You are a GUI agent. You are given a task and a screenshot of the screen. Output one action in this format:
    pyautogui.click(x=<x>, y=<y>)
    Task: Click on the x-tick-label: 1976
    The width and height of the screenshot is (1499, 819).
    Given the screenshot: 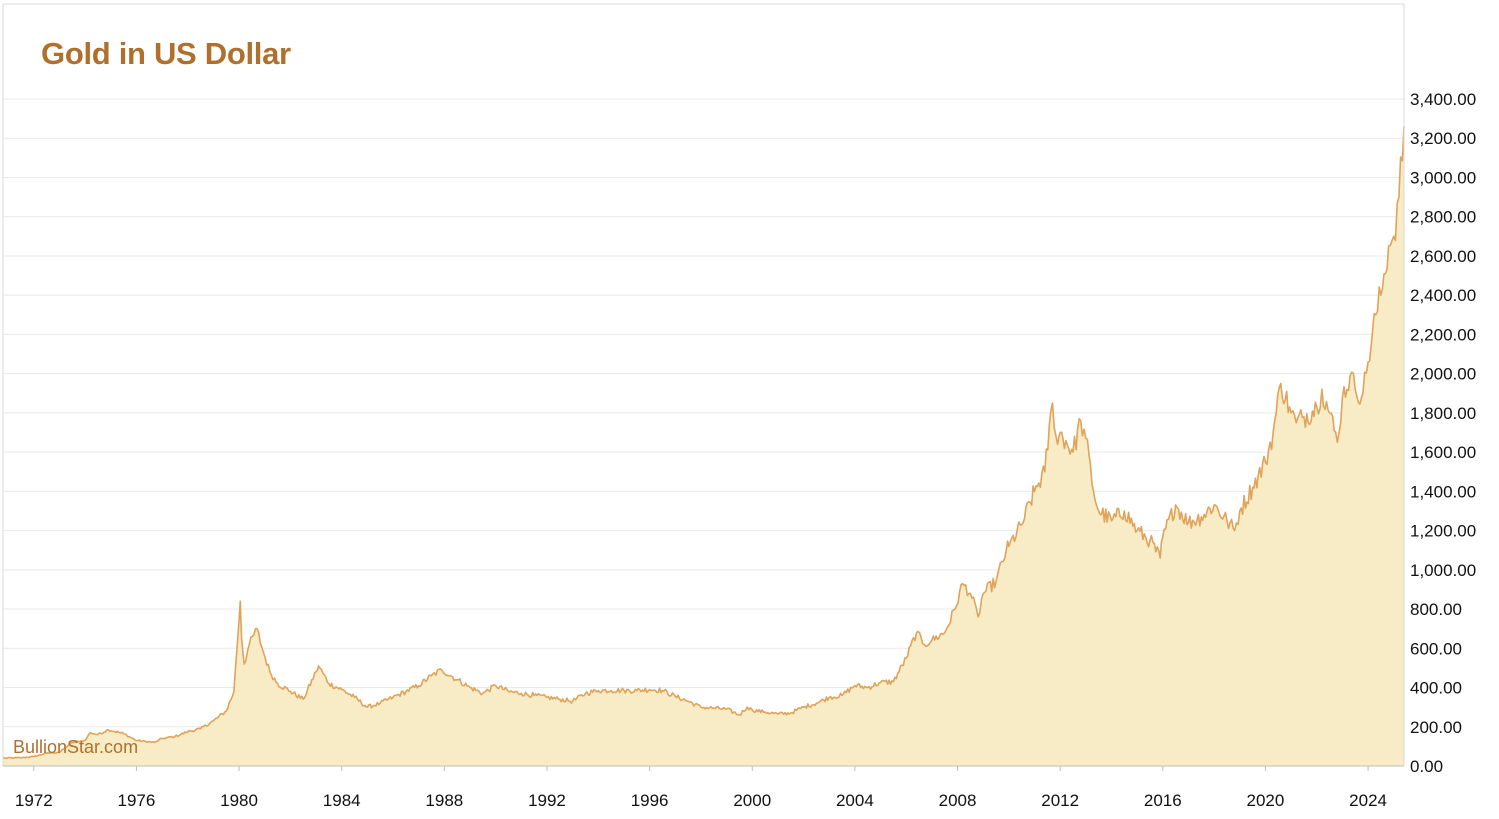 What is the action you would take?
    pyautogui.click(x=137, y=800)
    